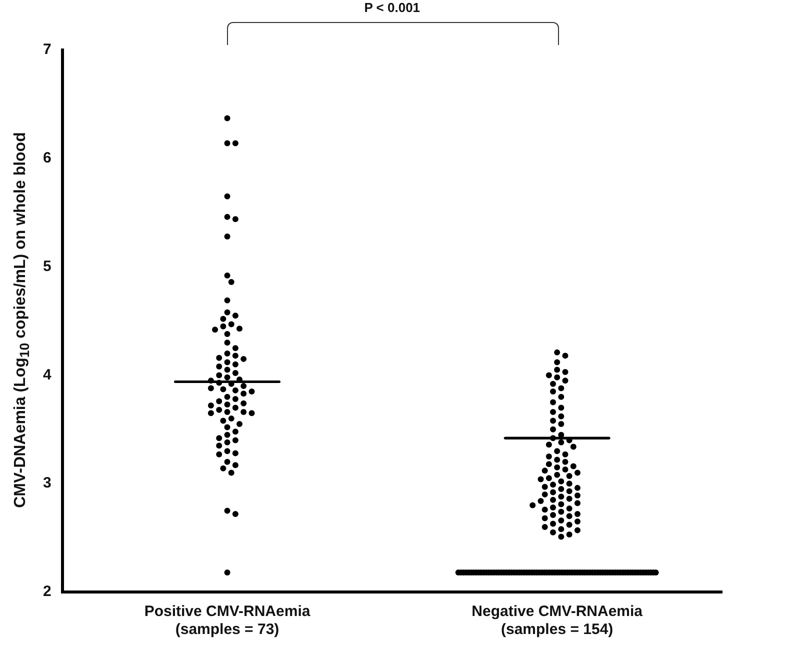 This screenshot has height=652, width=792. Describe the element at coordinates (47, 158) in the screenshot. I see `y-tick-label: 6` at that location.